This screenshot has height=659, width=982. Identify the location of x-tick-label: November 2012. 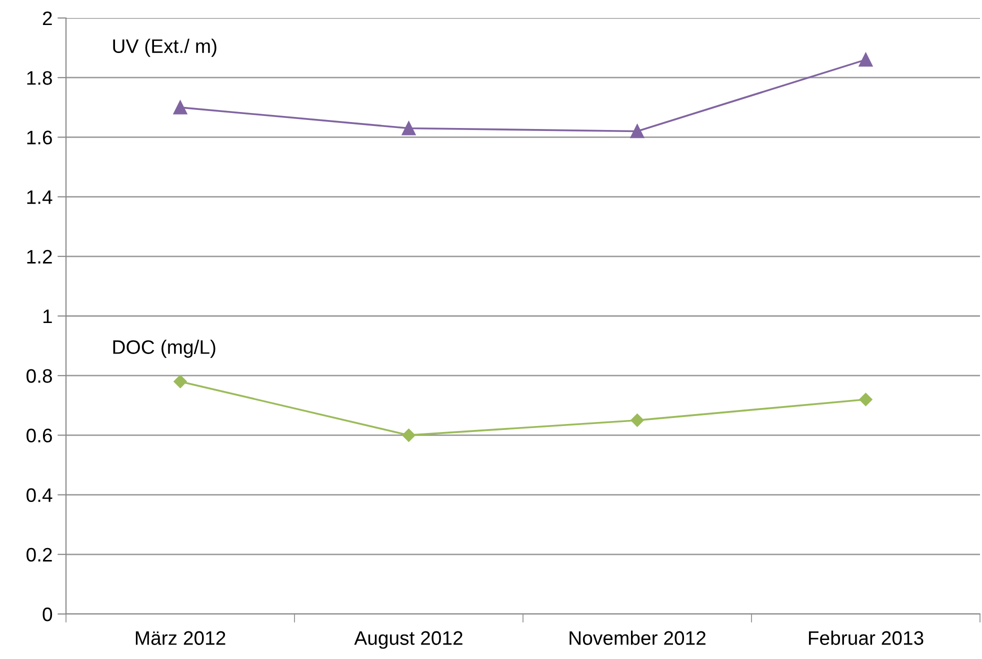
(638, 637).